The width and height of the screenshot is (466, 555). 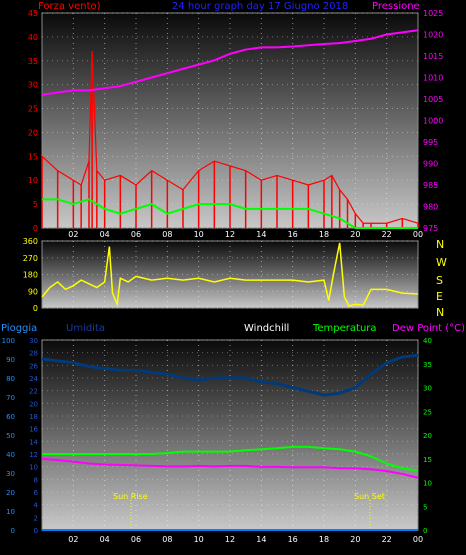 I want to click on direction-tick: 270, so click(x=30, y=258).